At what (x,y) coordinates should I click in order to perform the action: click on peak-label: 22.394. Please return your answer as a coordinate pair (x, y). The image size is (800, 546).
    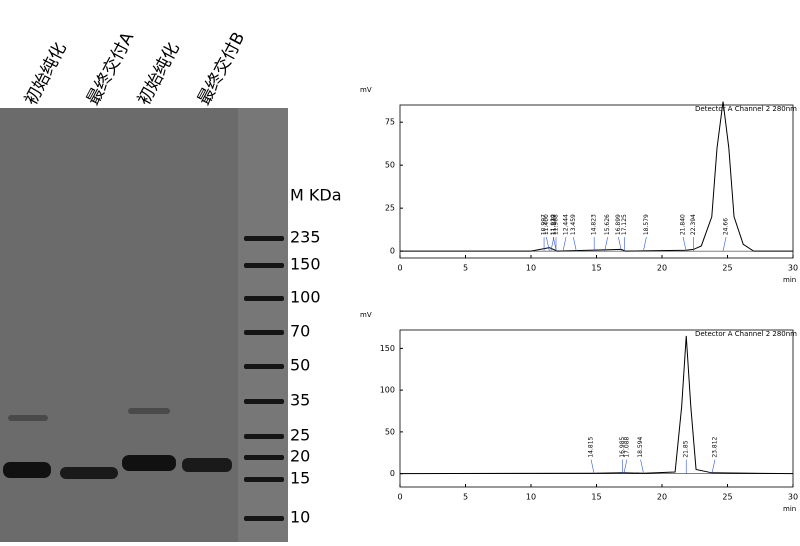
    Looking at the image, I should click on (693, 224).